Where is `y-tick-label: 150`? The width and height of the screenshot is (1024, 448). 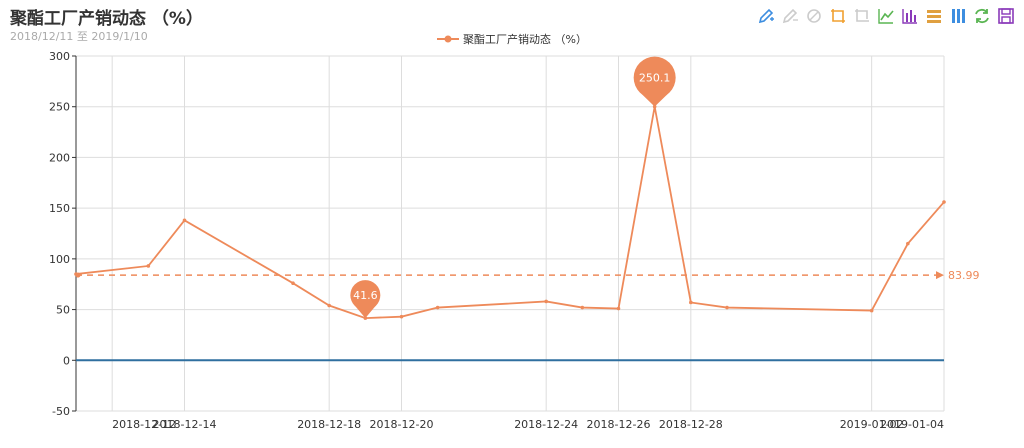
y-tick-label: 150 is located at coordinates (59, 208).